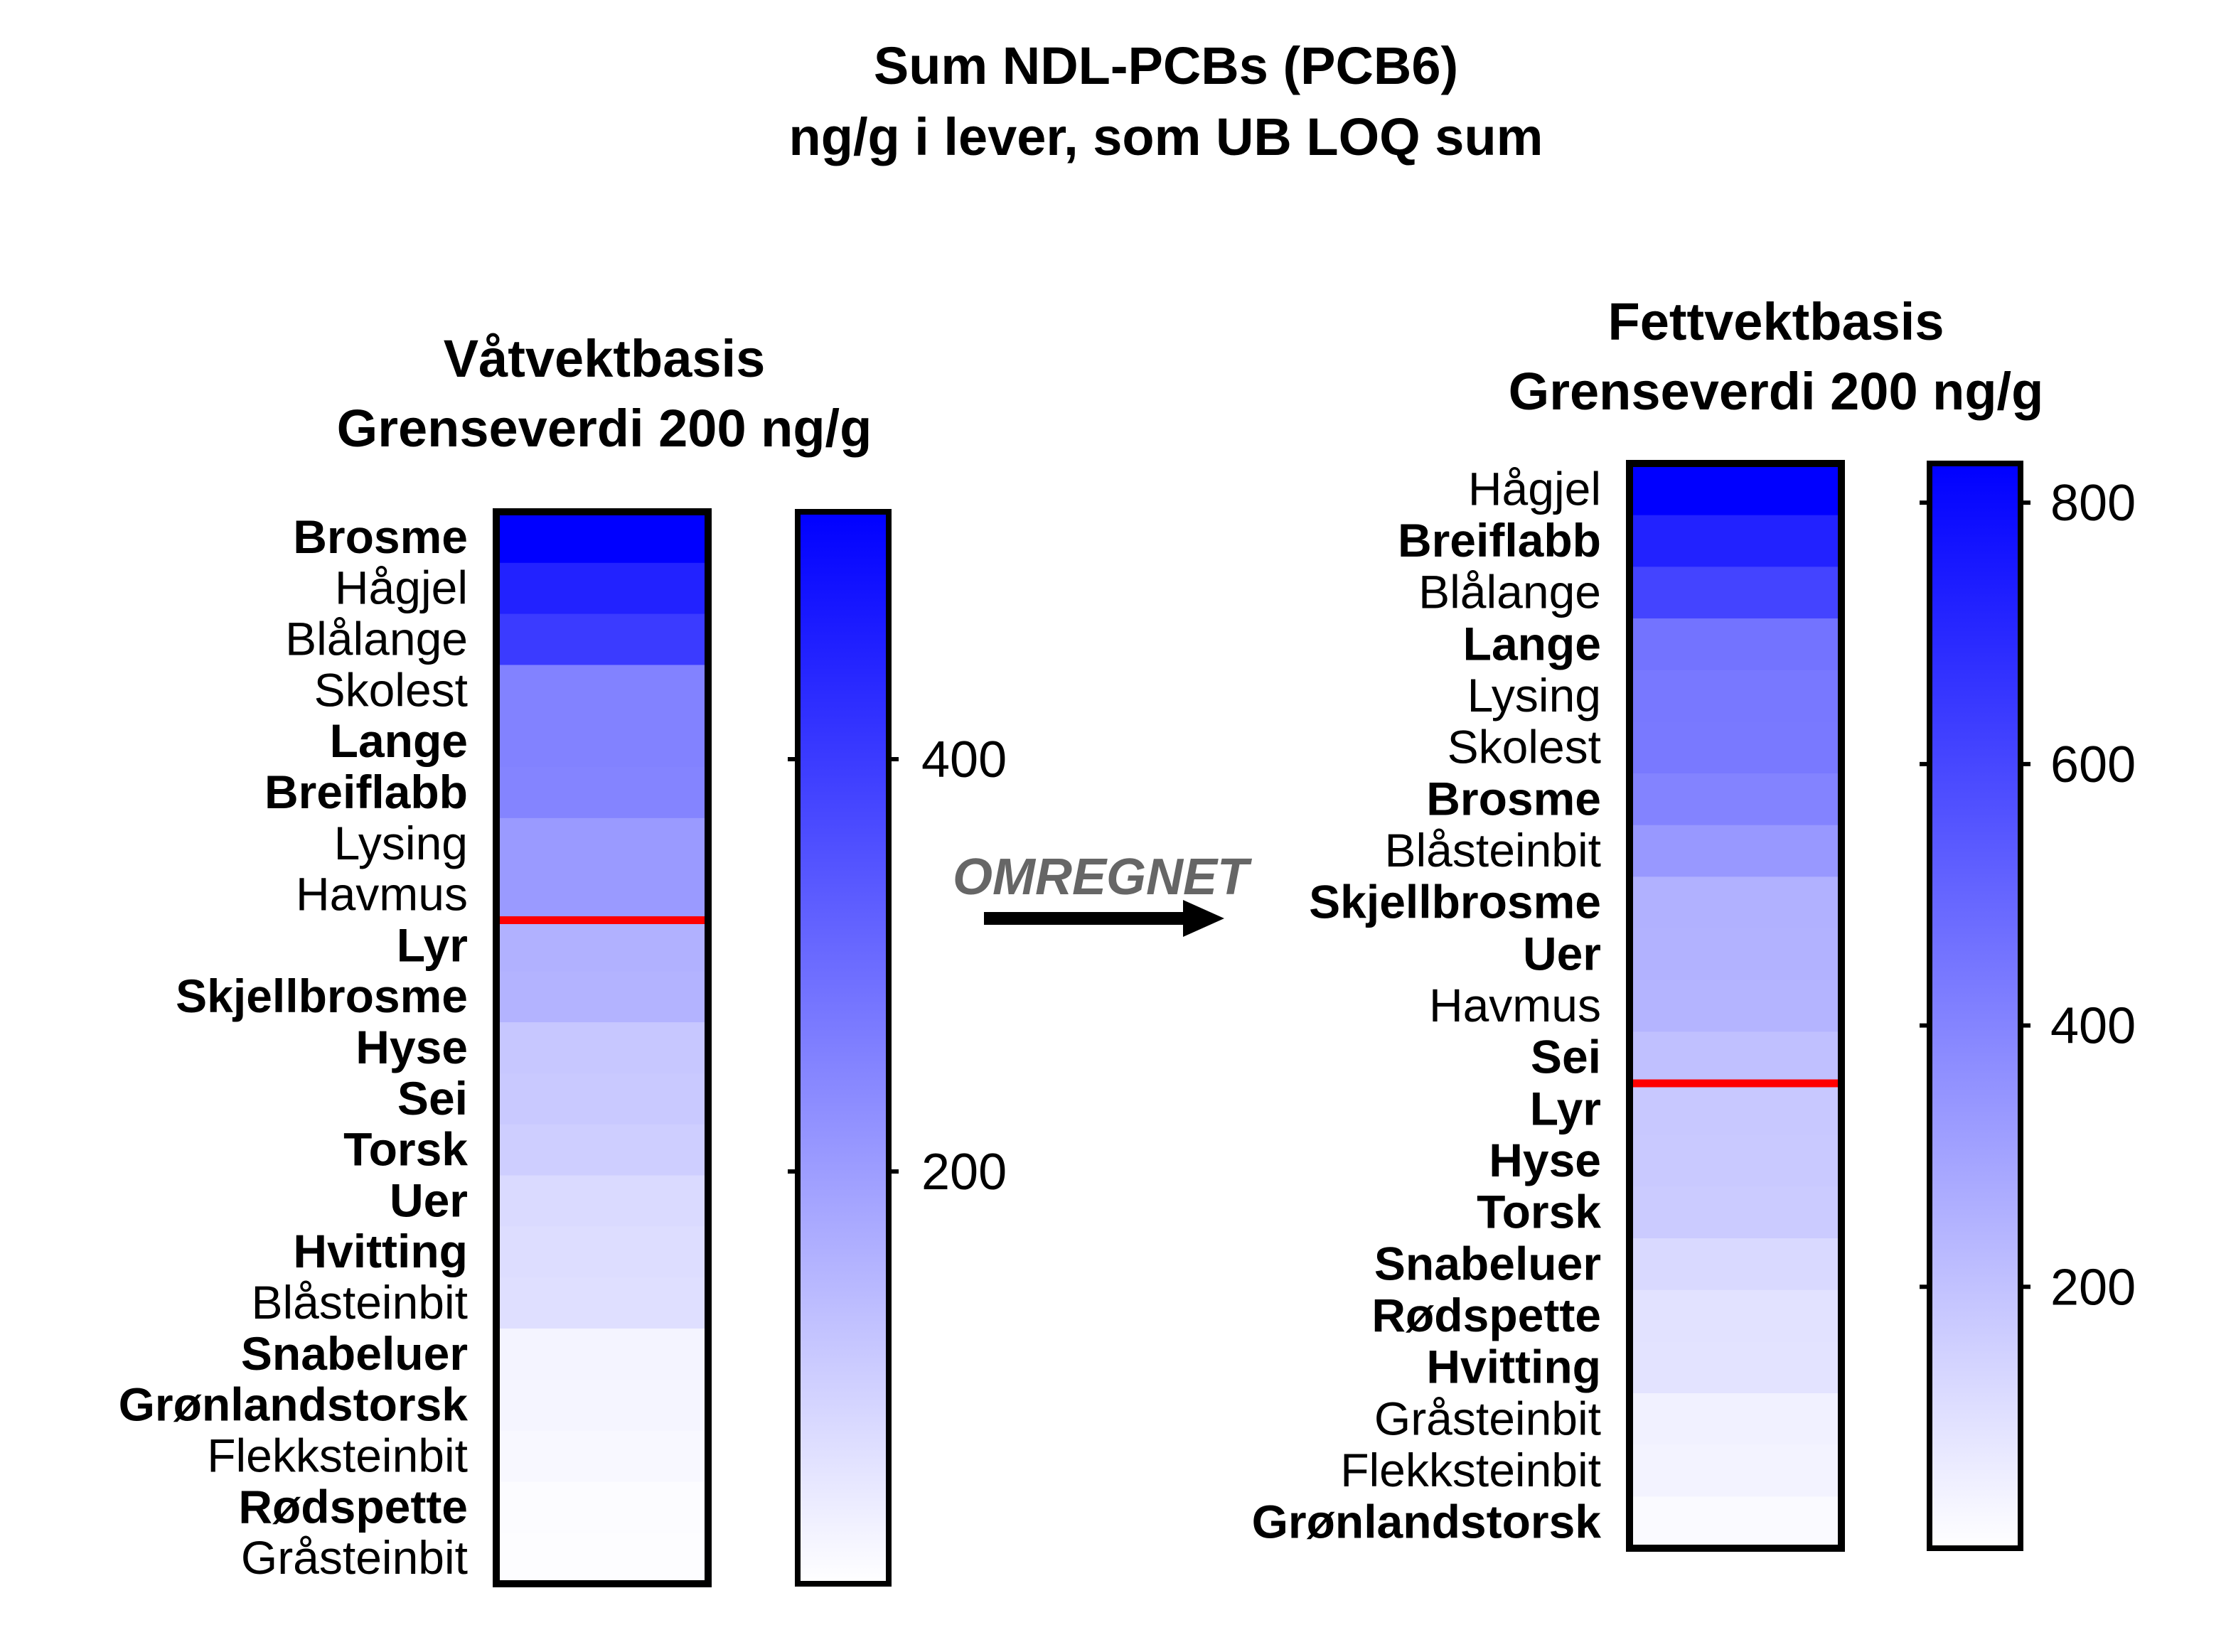 The height and width of the screenshot is (1652, 2226). What do you see at coordinates (604, 428) in the screenshot?
I see `left-panel-subtitle: Grenseverdi 200 ng/g` at bounding box center [604, 428].